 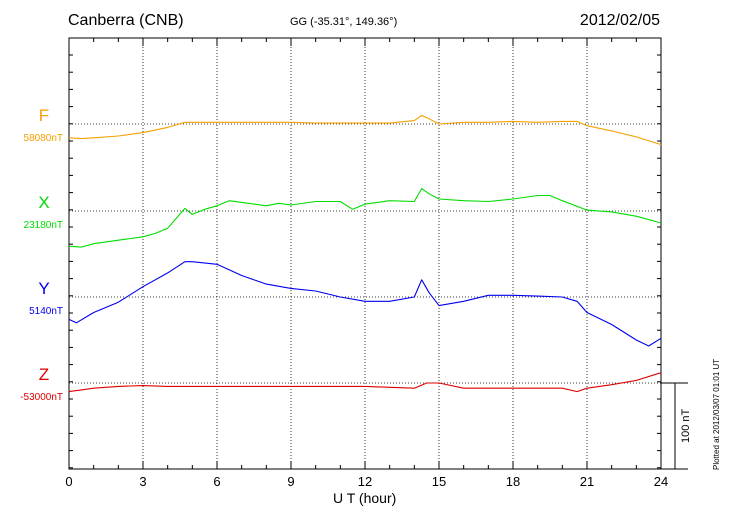 I want to click on x-tick-label: 24, so click(x=661, y=481).